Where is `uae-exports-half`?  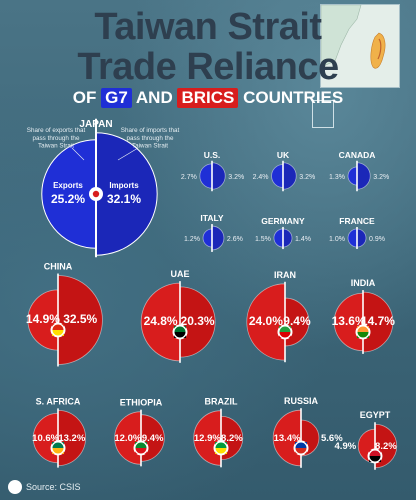 uae-exports-half is located at coordinates (160, 322).